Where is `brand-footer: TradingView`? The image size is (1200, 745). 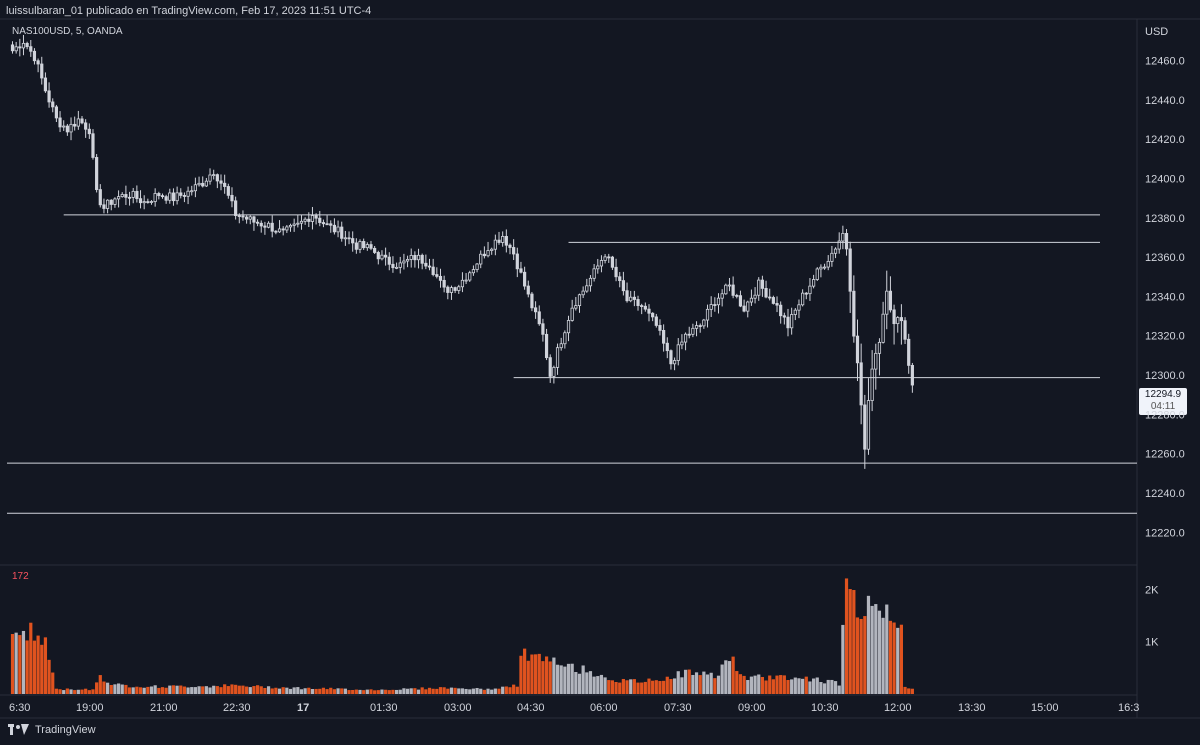
brand-footer: TradingView is located at coordinates (52, 730).